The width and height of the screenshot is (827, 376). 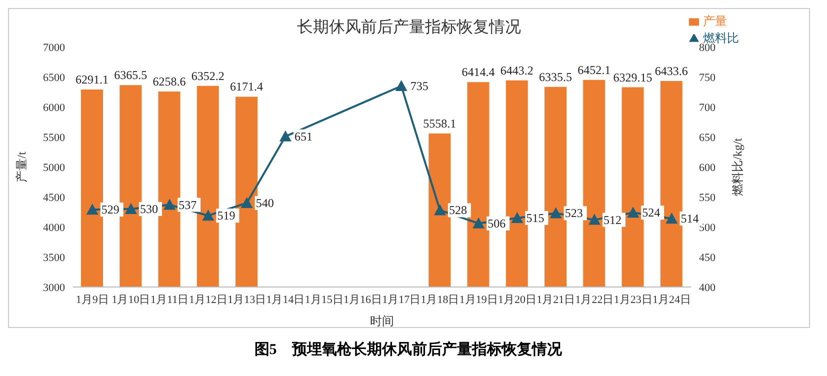 What do you see at coordinates (439, 123) in the screenshot?
I see `data-label: 5558.1` at bounding box center [439, 123].